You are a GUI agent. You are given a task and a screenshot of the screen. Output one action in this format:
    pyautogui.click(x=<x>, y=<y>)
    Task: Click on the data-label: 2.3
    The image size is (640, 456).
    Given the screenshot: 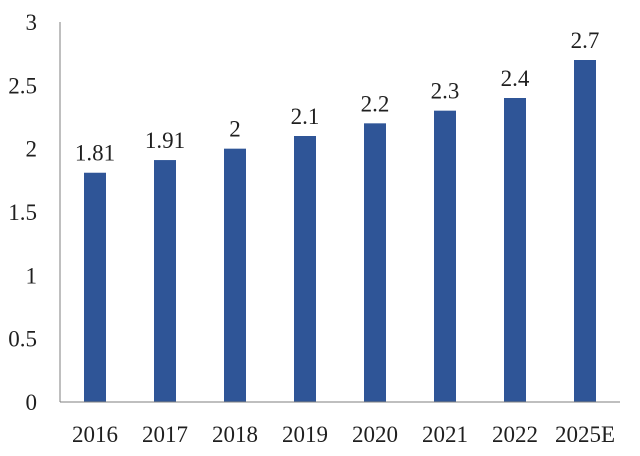 What is the action you would take?
    pyautogui.click(x=445, y=91)
    